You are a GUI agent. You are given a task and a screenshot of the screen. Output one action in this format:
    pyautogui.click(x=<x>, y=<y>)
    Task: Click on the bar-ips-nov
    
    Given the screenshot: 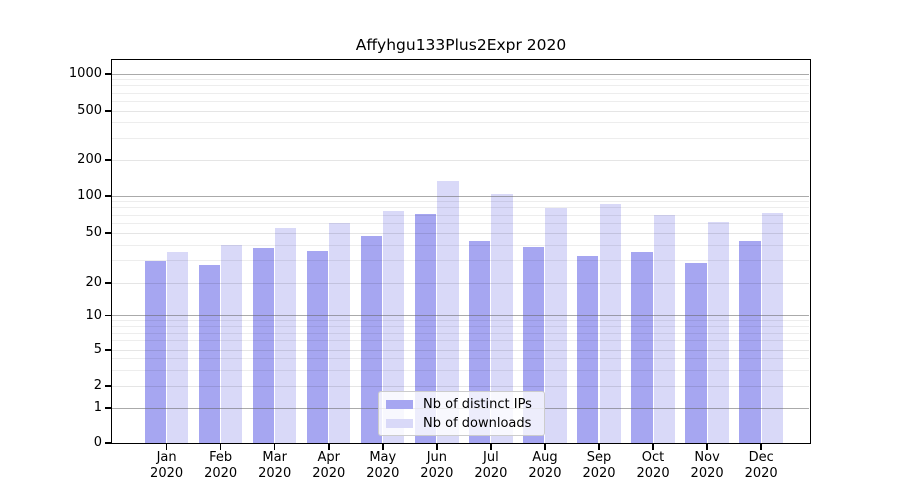 What is the action you would take?
    pyautogui.click(x=696, y=353)
    